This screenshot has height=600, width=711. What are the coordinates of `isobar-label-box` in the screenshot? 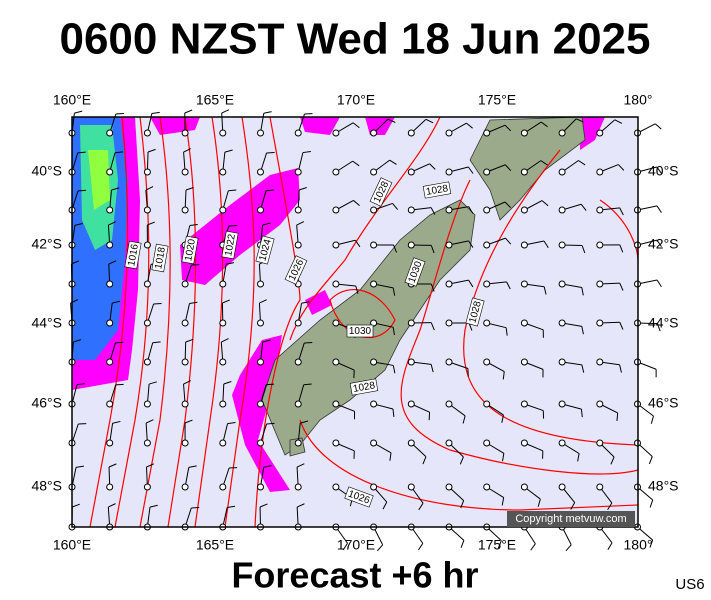 It's located at (360, 331).